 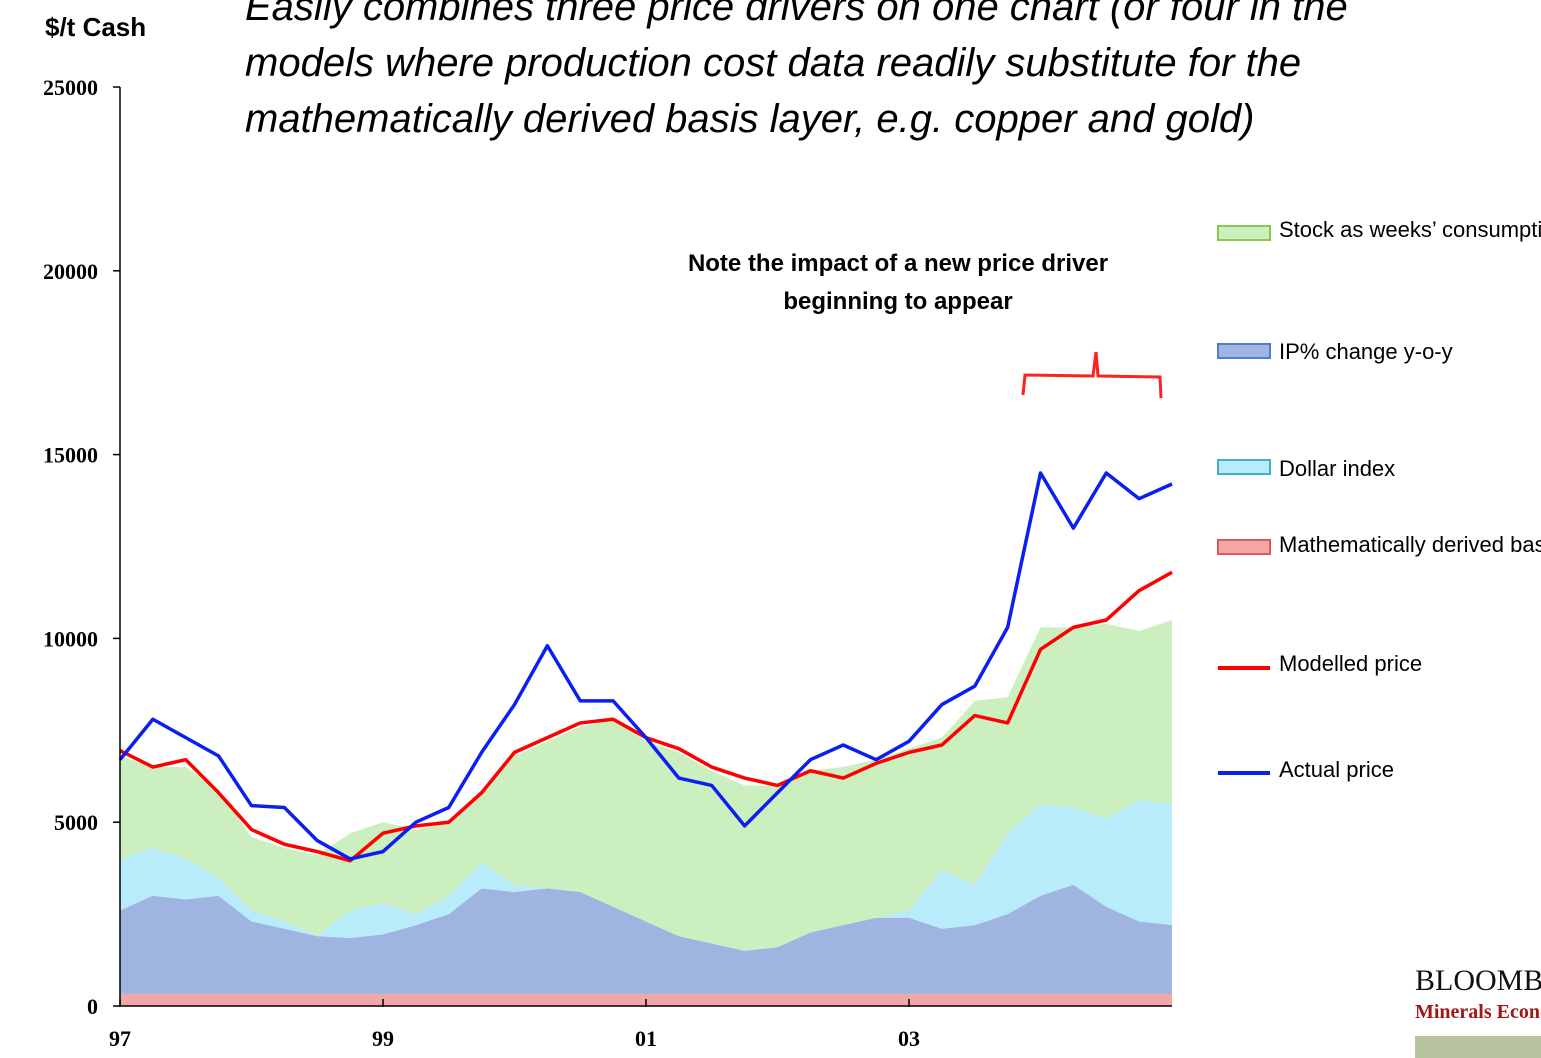 I want to click on logo-sub: Minerals Economics, so click(x=1478, y=1012).